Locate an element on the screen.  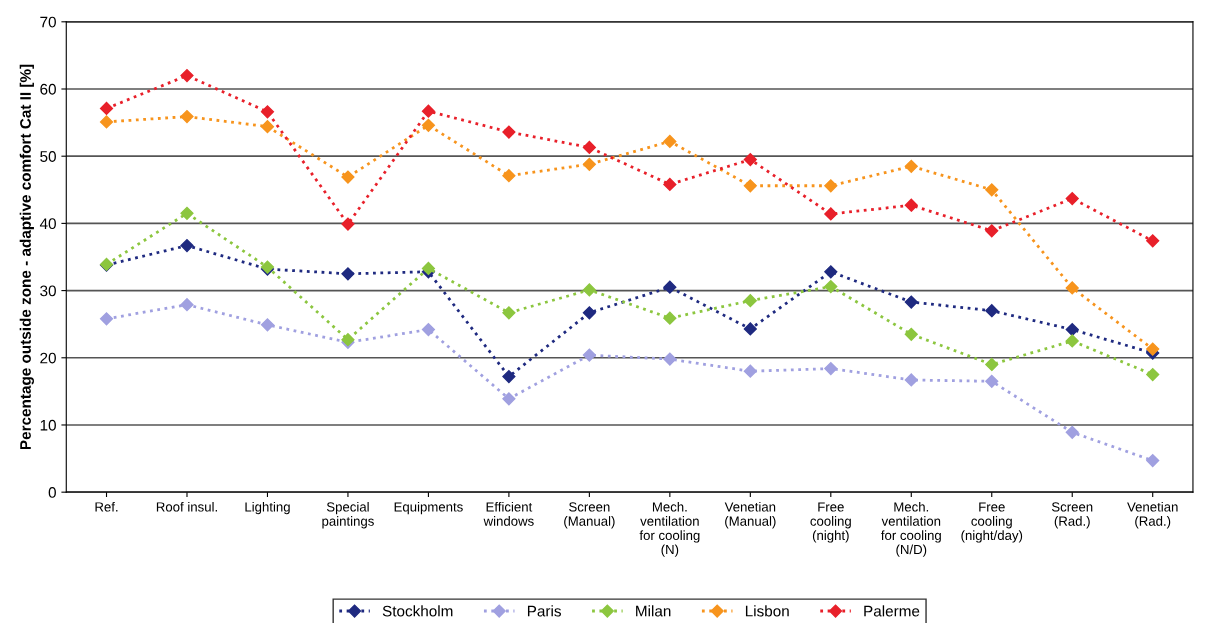
y-axis-title: Percentage outside zone - adaptive comfort Cat II [%] is located at coordinates (27, 257).